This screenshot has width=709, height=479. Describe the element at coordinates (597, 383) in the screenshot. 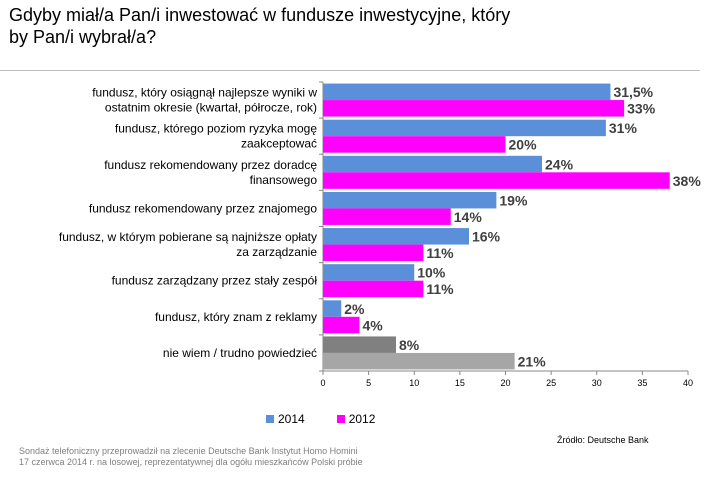

I see `x-tick-label-6: 30` at that location.